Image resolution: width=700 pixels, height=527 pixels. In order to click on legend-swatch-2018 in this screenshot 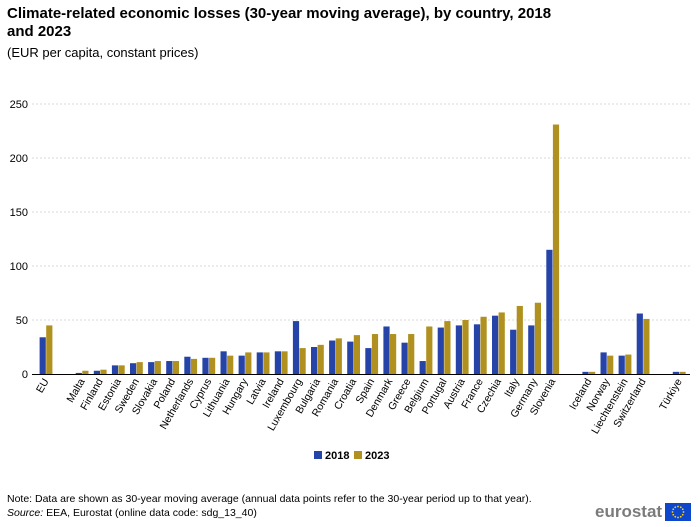, I will do `click(318, 455)`.